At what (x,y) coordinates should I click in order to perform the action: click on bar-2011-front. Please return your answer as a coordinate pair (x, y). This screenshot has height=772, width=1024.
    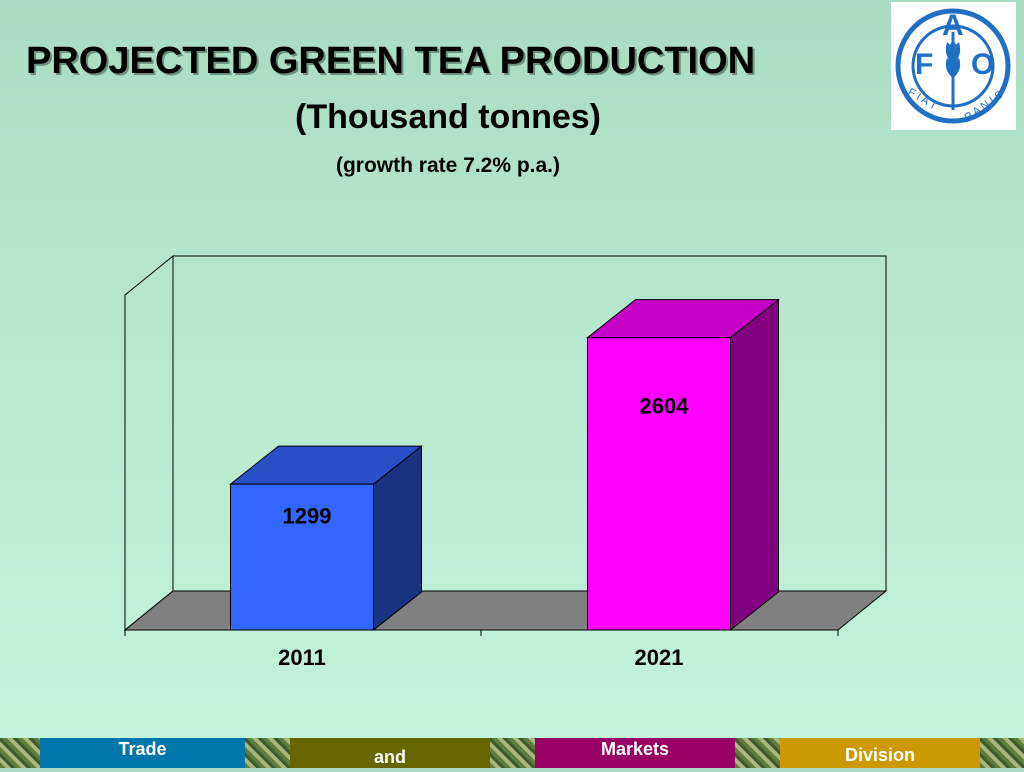
    Looking at the image, I should click on (302, 557).